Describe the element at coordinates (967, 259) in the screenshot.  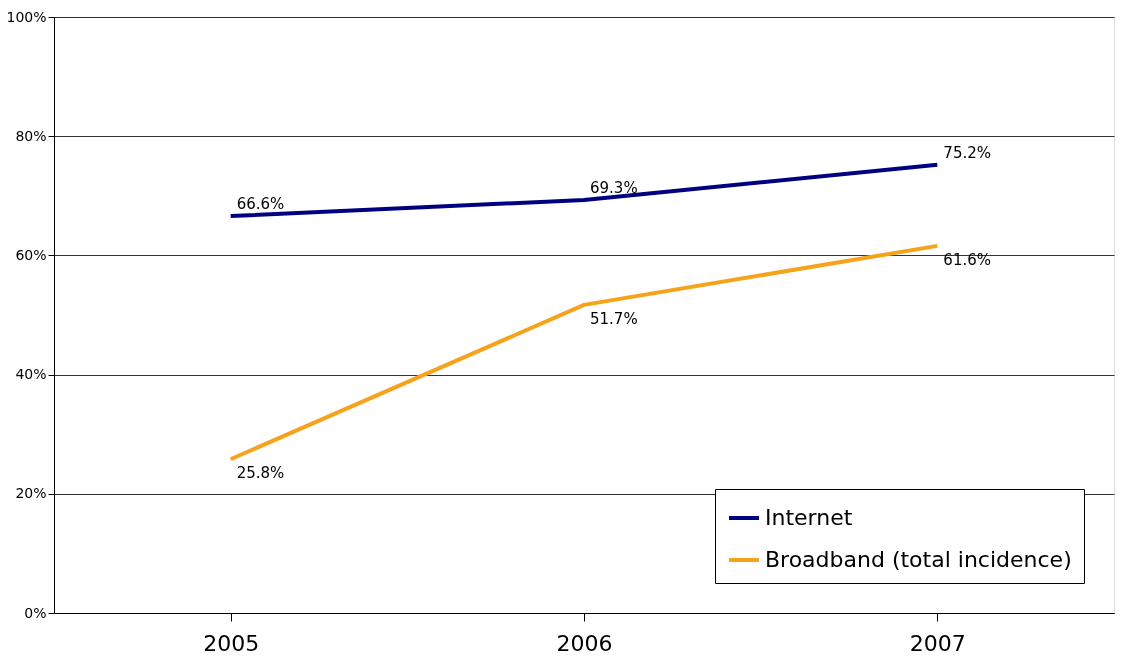
I see `data-label: 61.6%` at that location.